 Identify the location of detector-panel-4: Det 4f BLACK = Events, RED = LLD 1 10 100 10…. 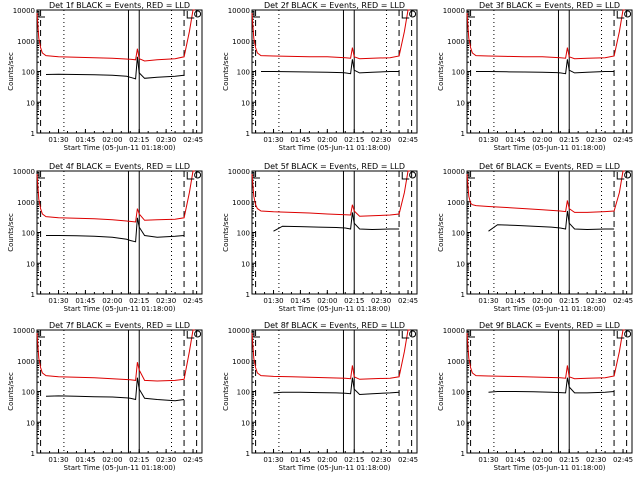
(105, 237).